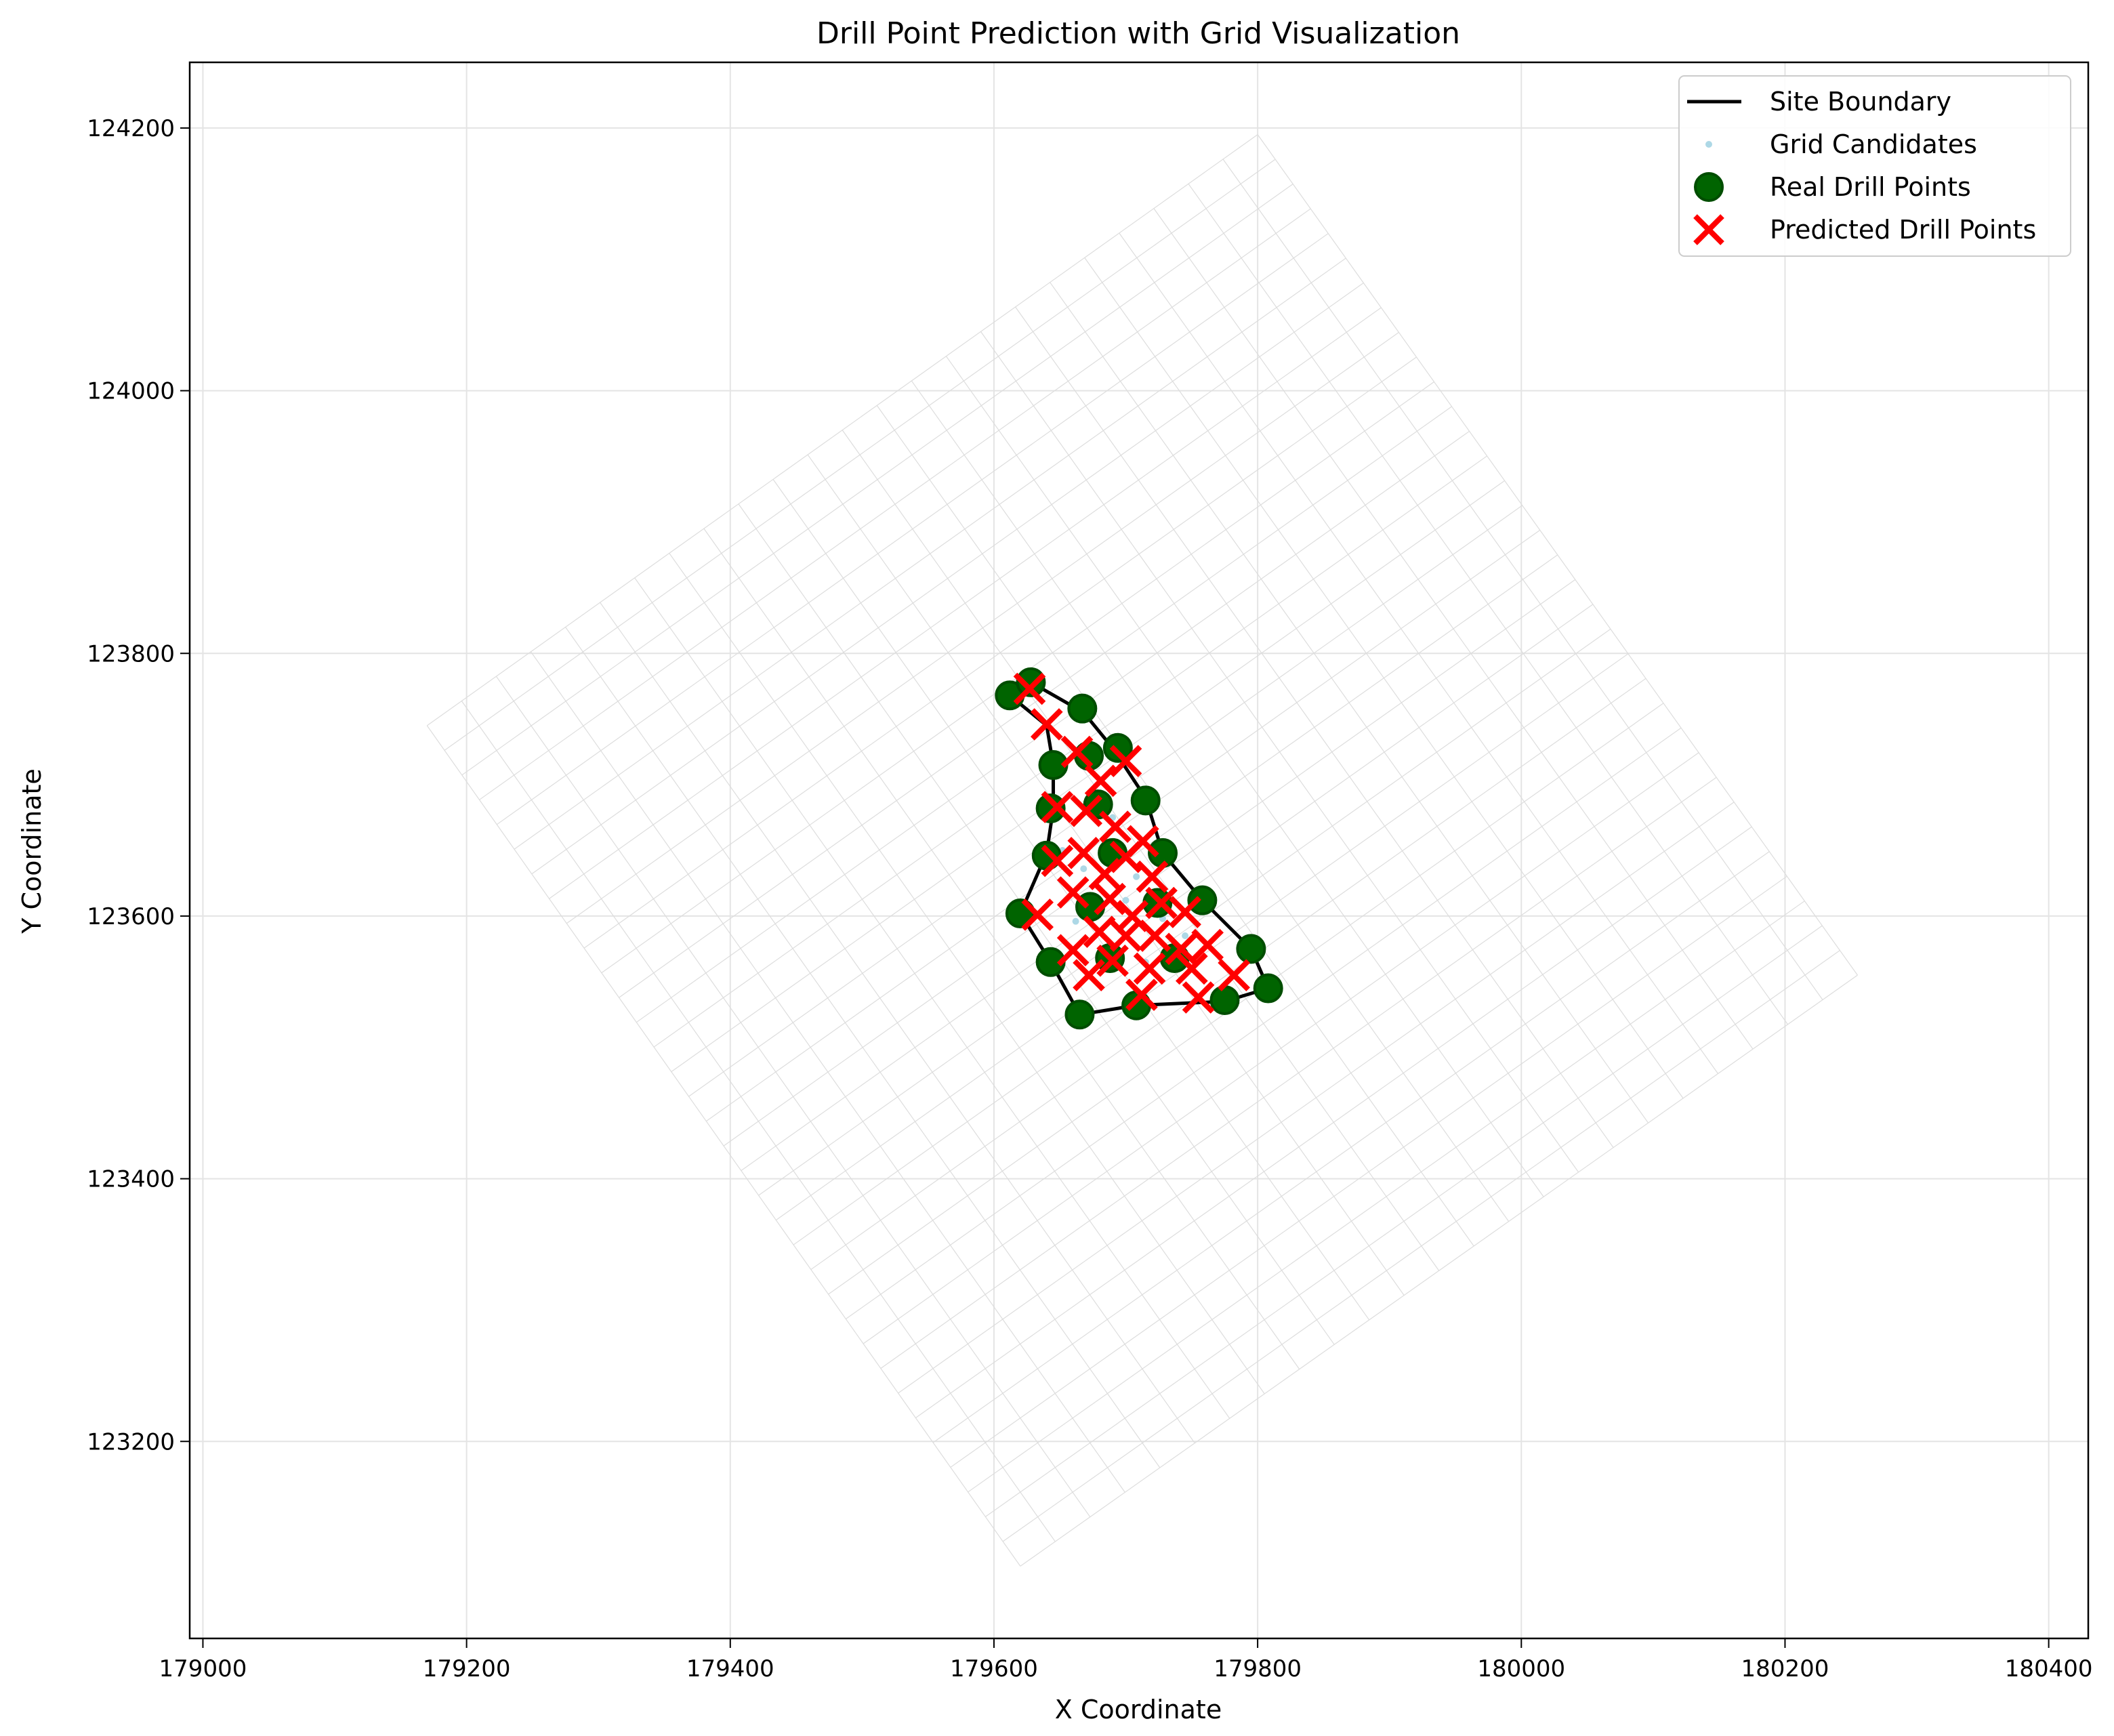  I want to click on legend-entry: Site Boundary, so click(1819, 102).